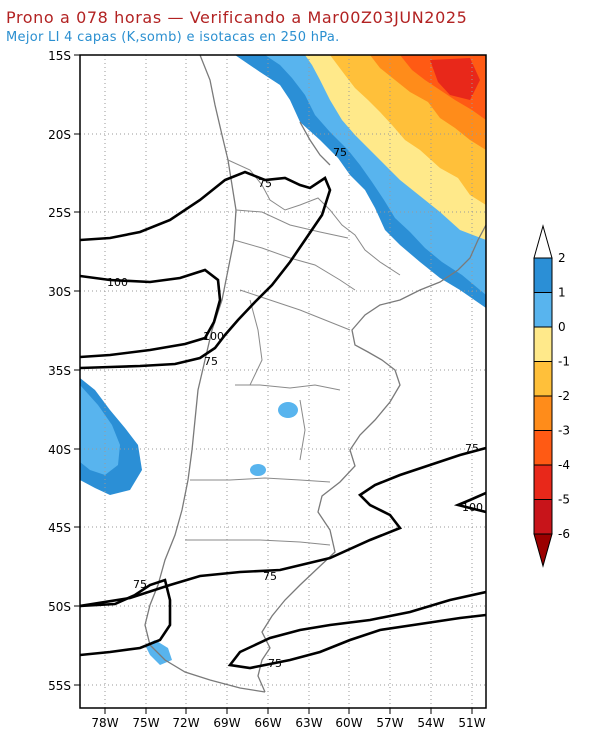 This screenshot has height=750, width=600. What do you see at coordinates (104, 723) in the screenshot?
I see `lon-label: 78W` at bounding box center [104, 723].